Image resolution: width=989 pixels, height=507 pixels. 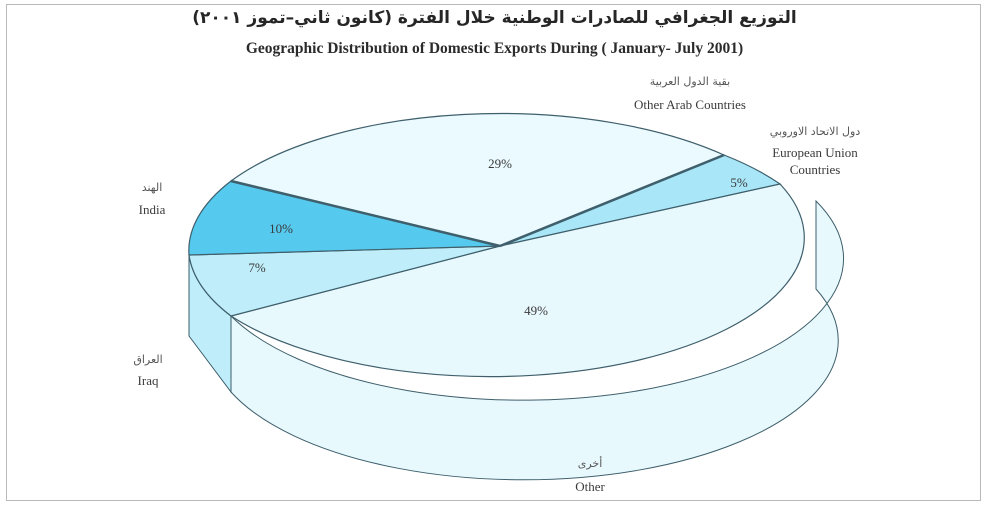 I want to click on label-5-percent: 5%, so click(x=739, y=182).